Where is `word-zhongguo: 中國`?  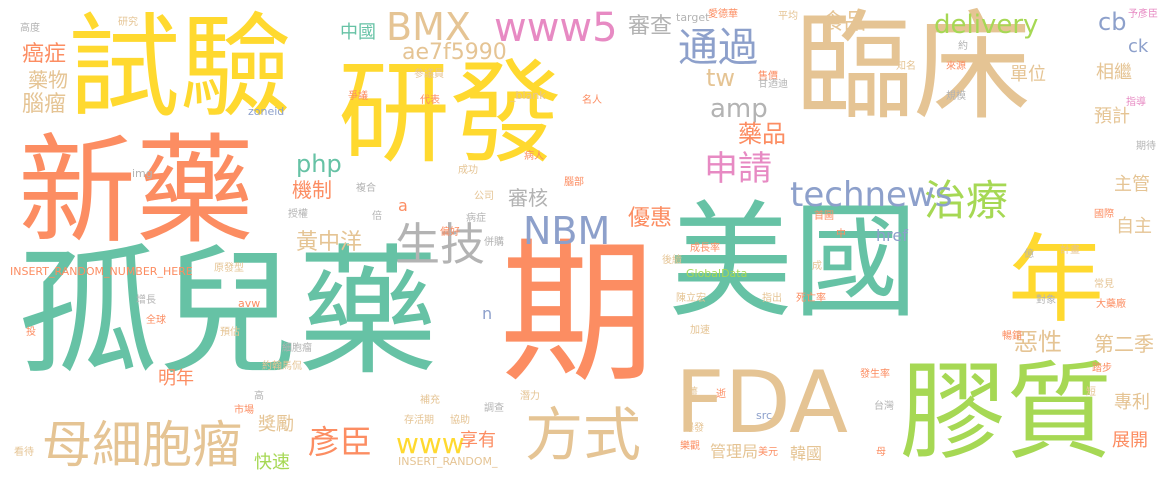 word-zhongguo: 中國 is located at coordinates (358, 32).